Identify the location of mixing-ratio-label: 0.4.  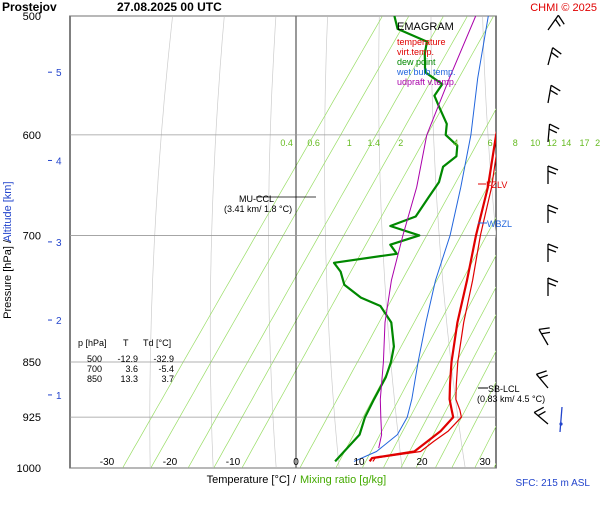
(286, 143).